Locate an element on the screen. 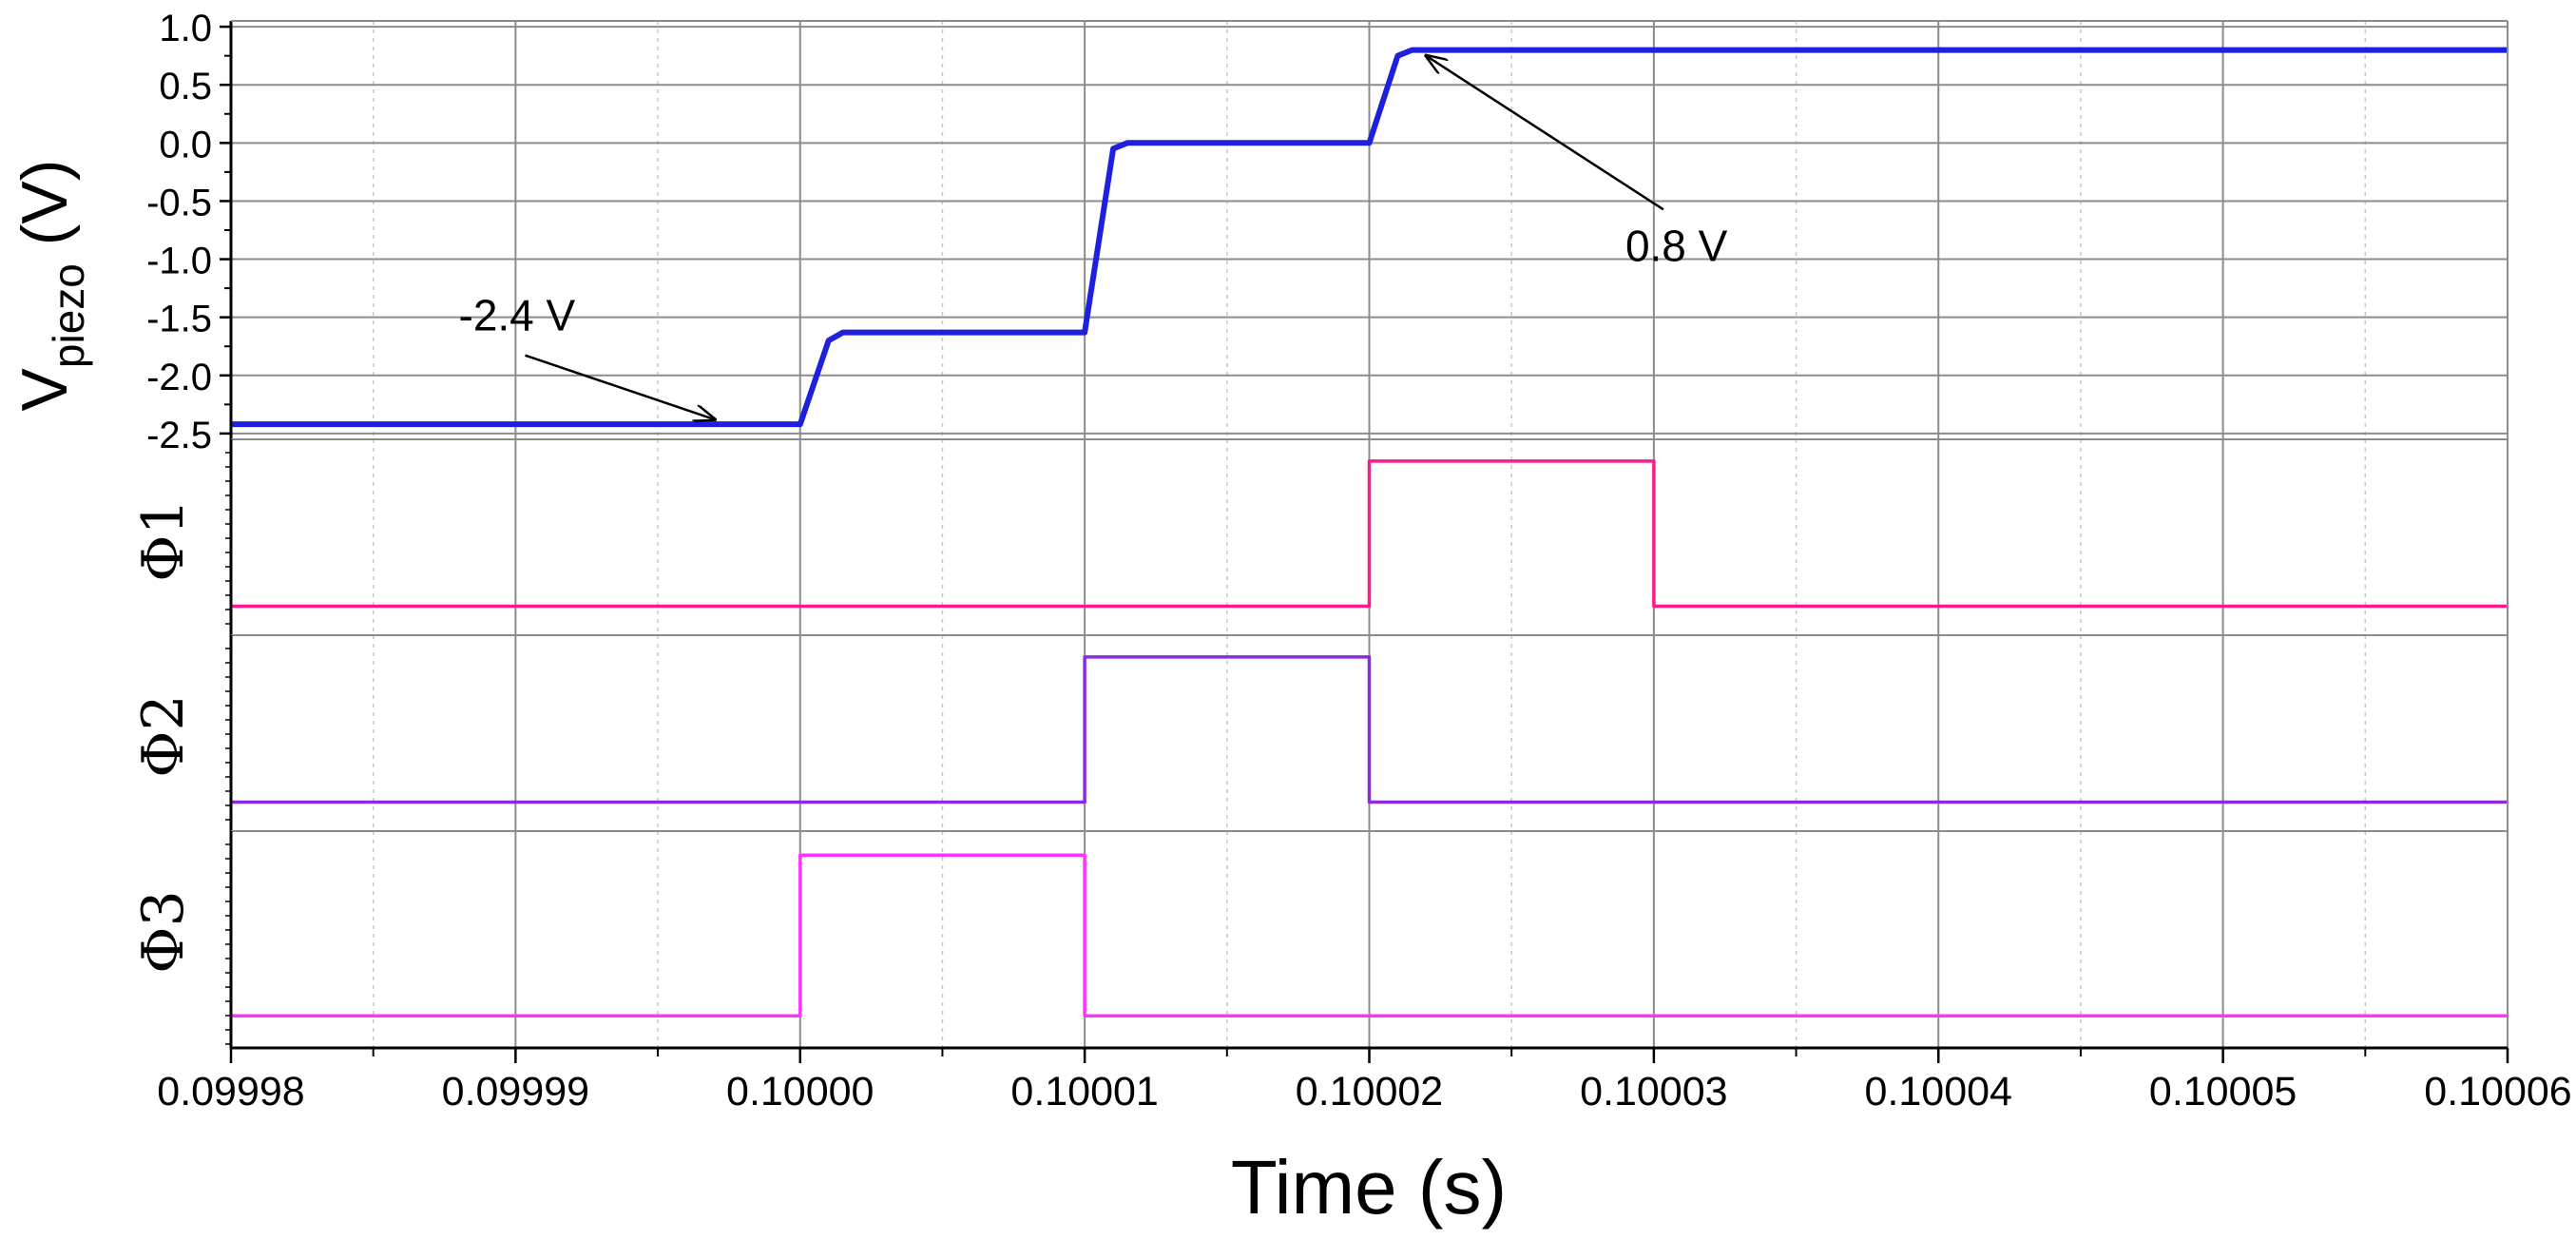  y-tick-label: -0.5 is located at coordinates (179, 202).